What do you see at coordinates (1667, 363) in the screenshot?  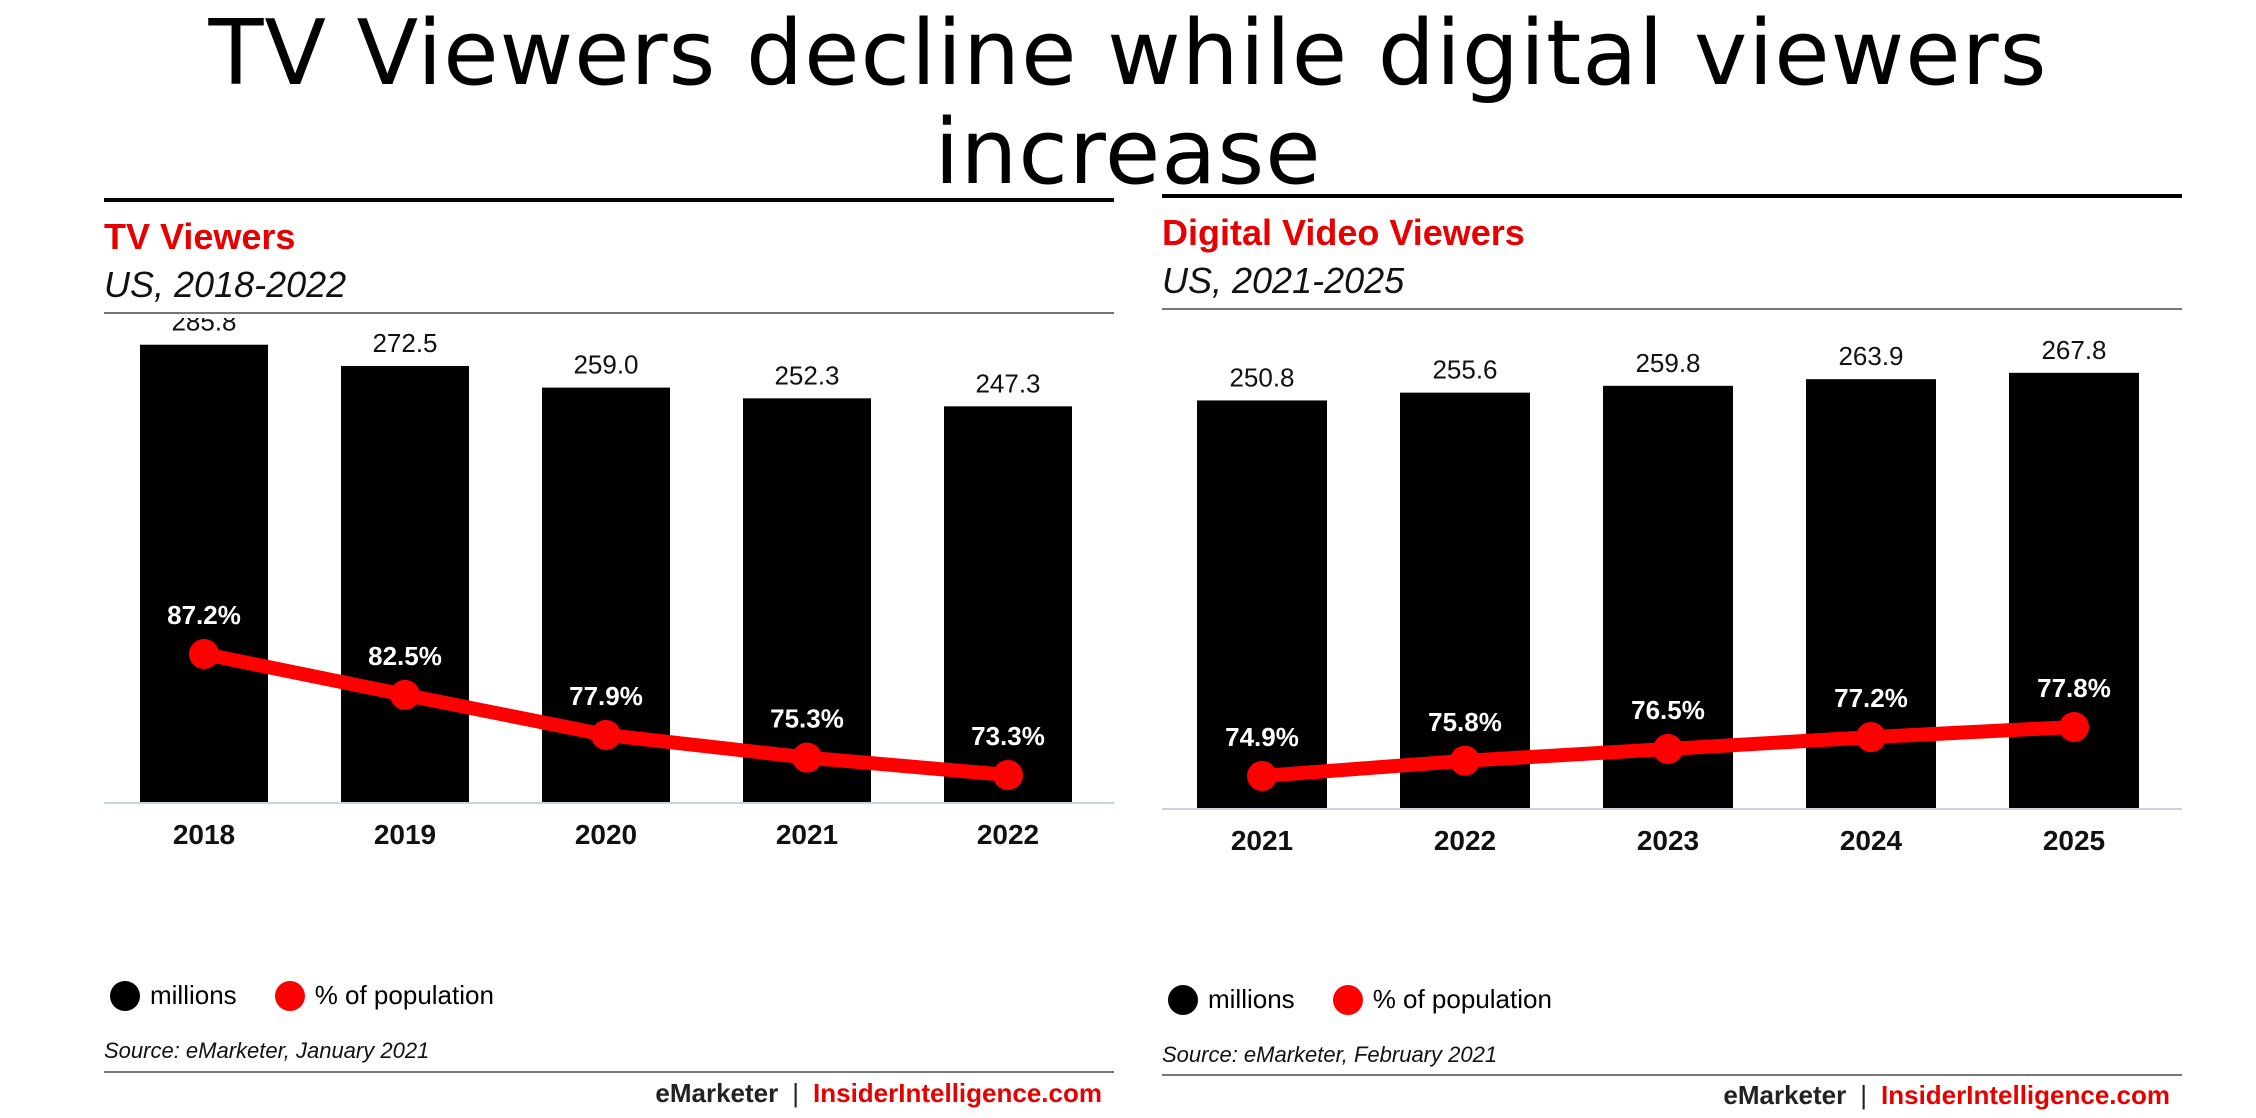 I see `bar-value-label: 259.8` at bounding box center [1667, 363].